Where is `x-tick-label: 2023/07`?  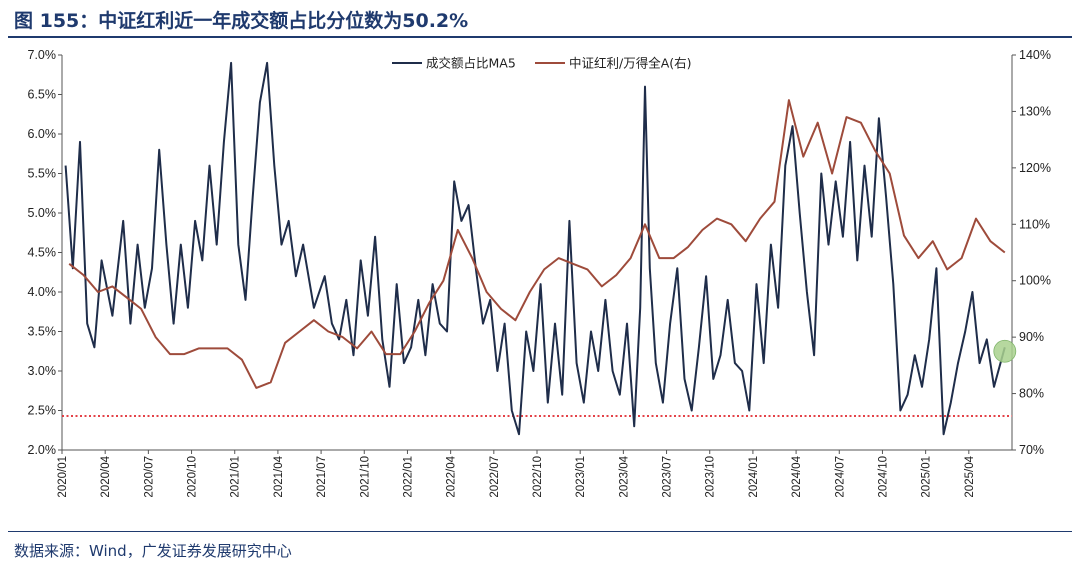
x-tick-label: 2023/07 is located at coordinates (668, 477).